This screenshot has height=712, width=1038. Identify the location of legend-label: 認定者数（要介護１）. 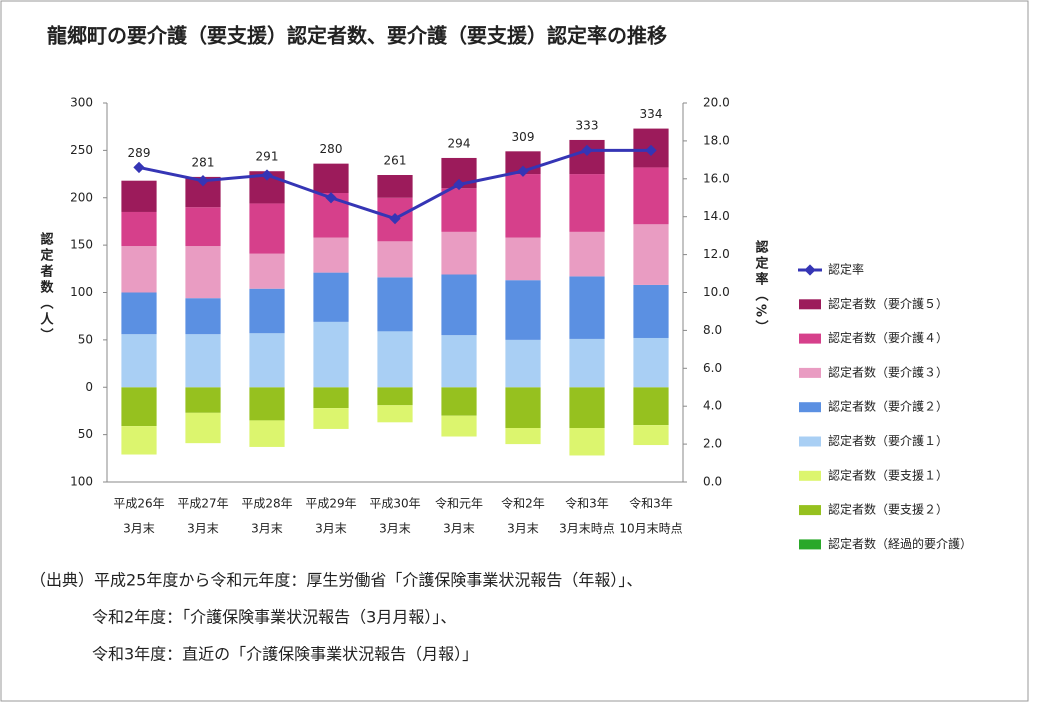
(888, 440).